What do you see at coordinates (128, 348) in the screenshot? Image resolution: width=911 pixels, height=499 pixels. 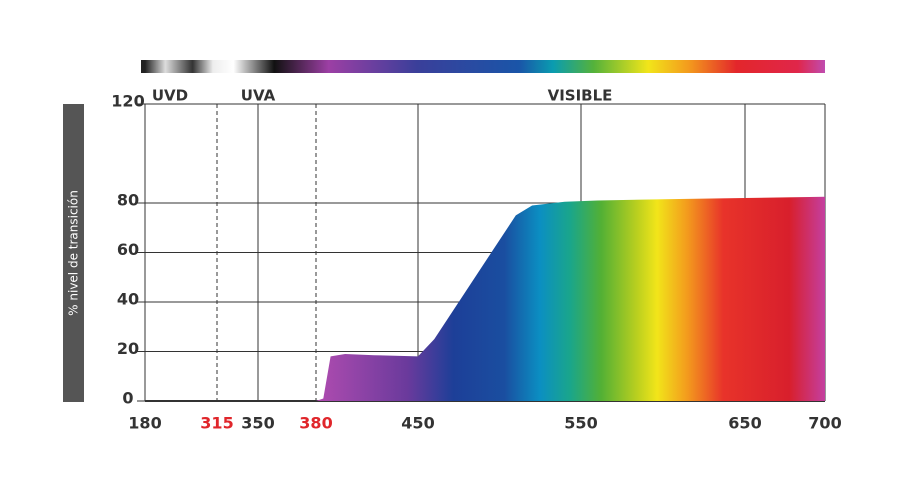 I see `y-tick-label: 20` at bounding box center [128, 348].